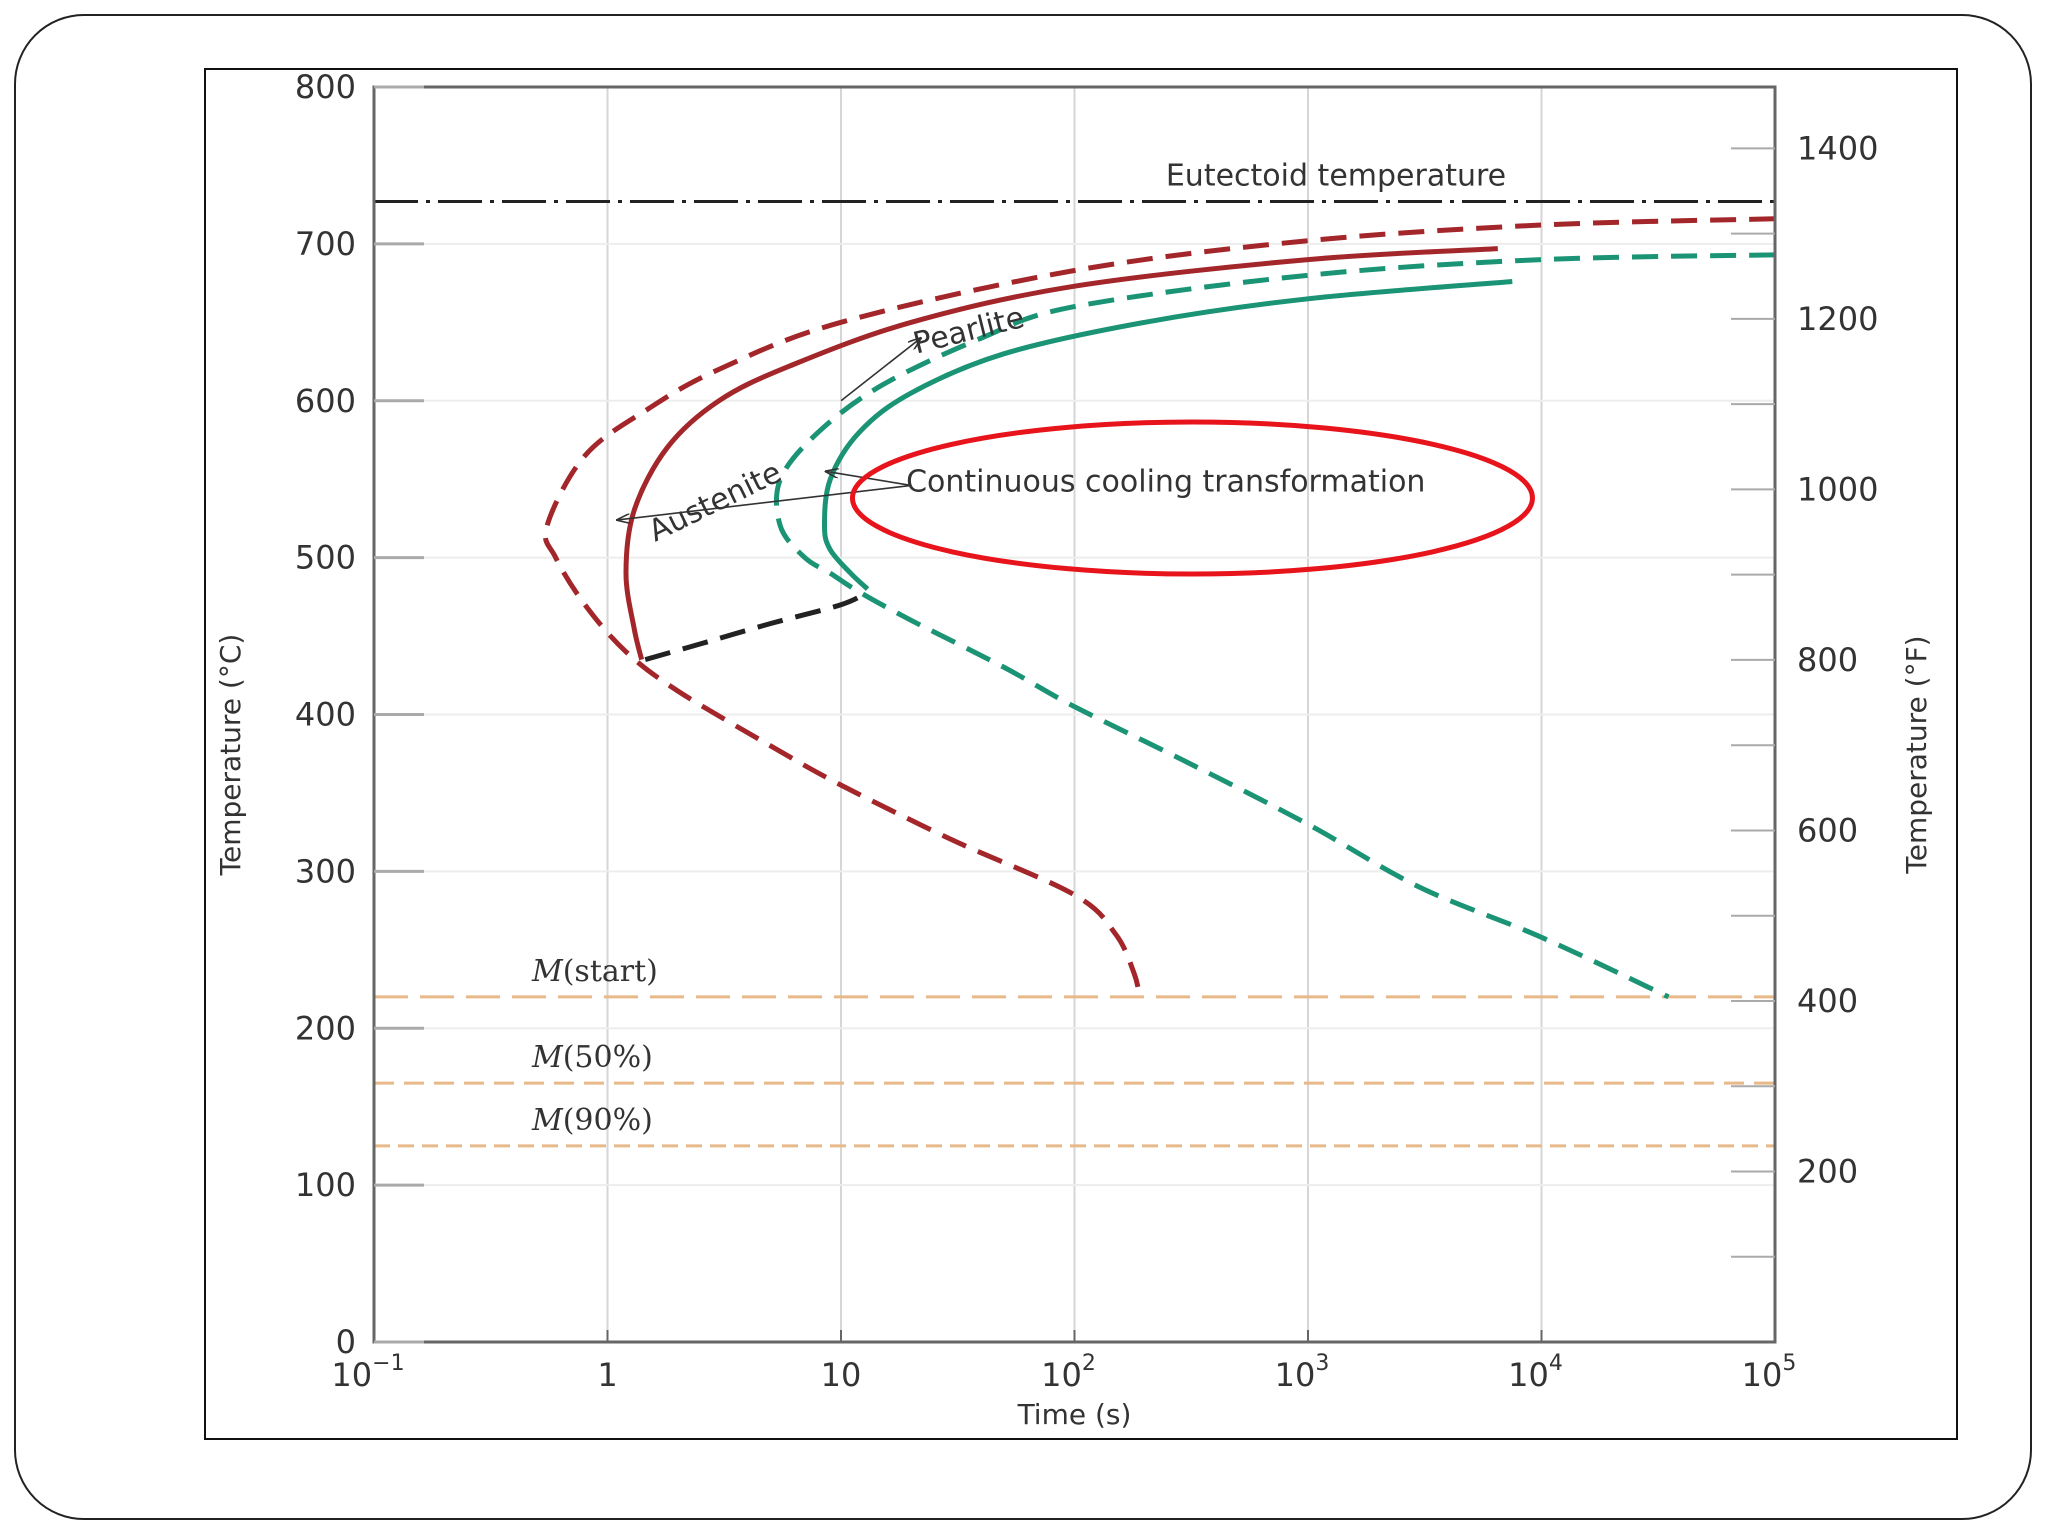 The image size is (2048, 1536). What do you see at coordinates (325, 1185) in the screenshot?
I see `y-tick-label: 100` at bounding box center [325, 1185].